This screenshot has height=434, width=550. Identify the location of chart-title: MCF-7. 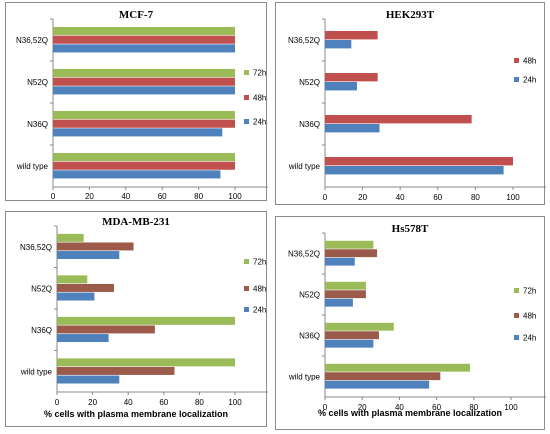
(136, 15).